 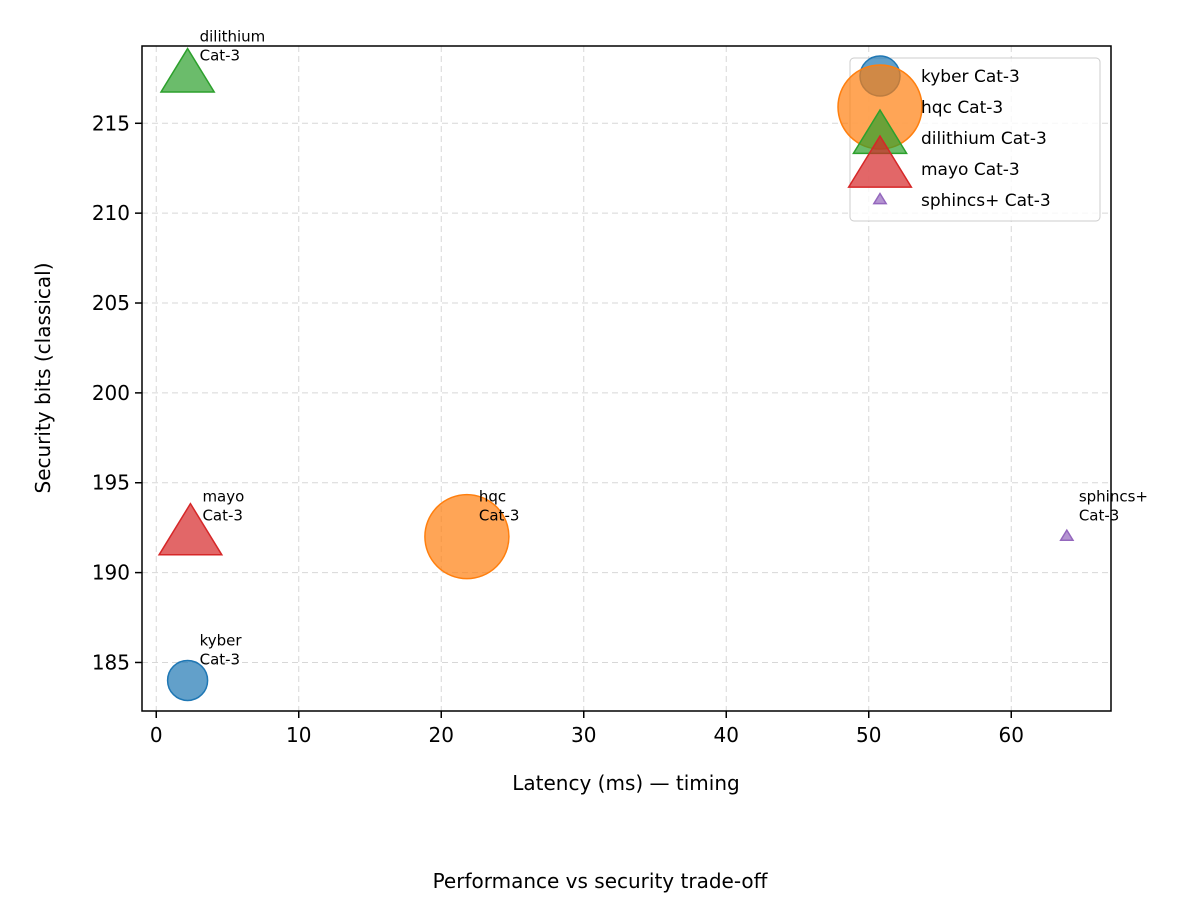 What do you see at coordinates (111, 303) in the screenshot?
I see `y-tick-label: 205` at bounding box center [111, 303].